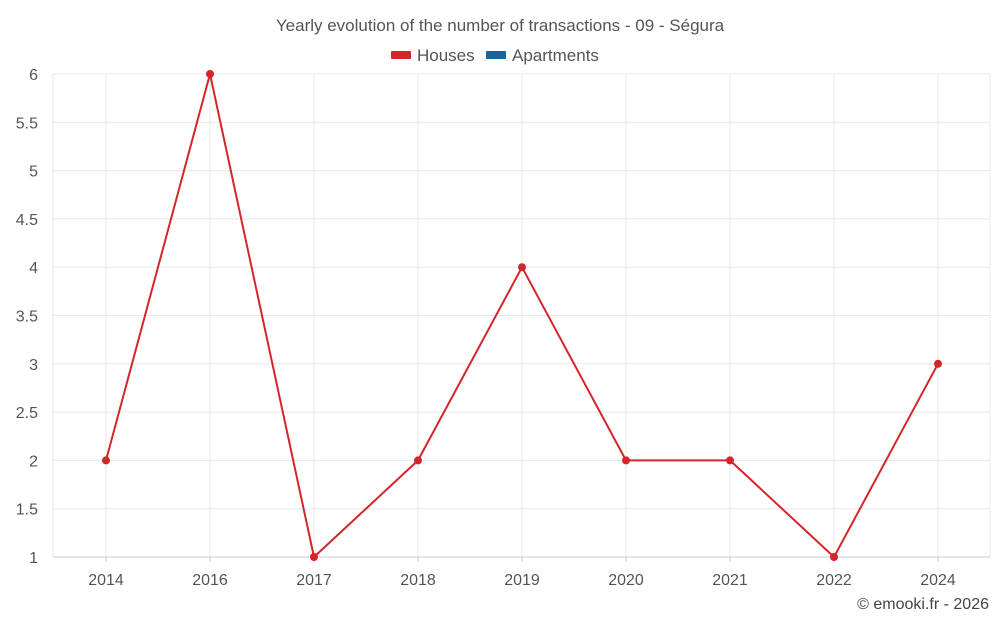  I want to click on x-tick-label: 2019, so click(522, 580).